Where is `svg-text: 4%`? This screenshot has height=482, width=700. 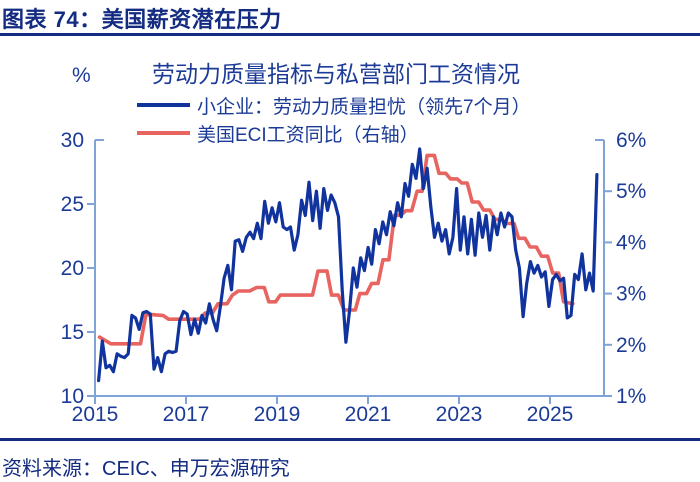 svg-text: 4% is located at coordinates (631, 242).